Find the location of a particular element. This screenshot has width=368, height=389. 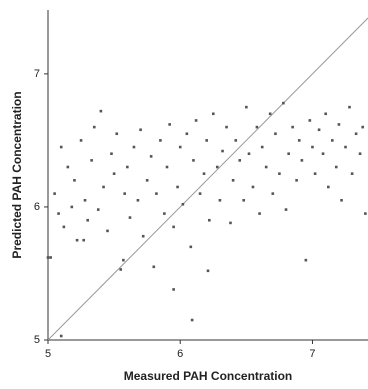

x-axis-title: Measured PAH Concentration is located at coordinates (208, 376).